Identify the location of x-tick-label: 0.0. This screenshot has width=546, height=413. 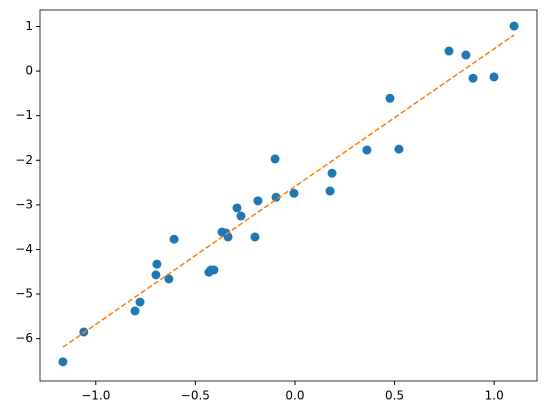
(294, 396).